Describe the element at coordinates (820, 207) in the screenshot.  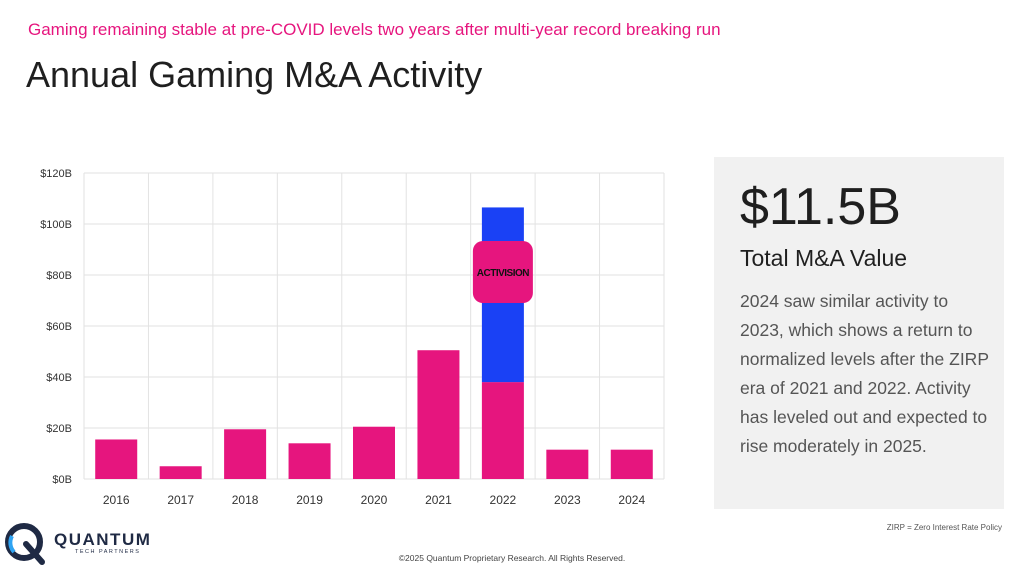
I see `total-value: $11.5B` at that location.